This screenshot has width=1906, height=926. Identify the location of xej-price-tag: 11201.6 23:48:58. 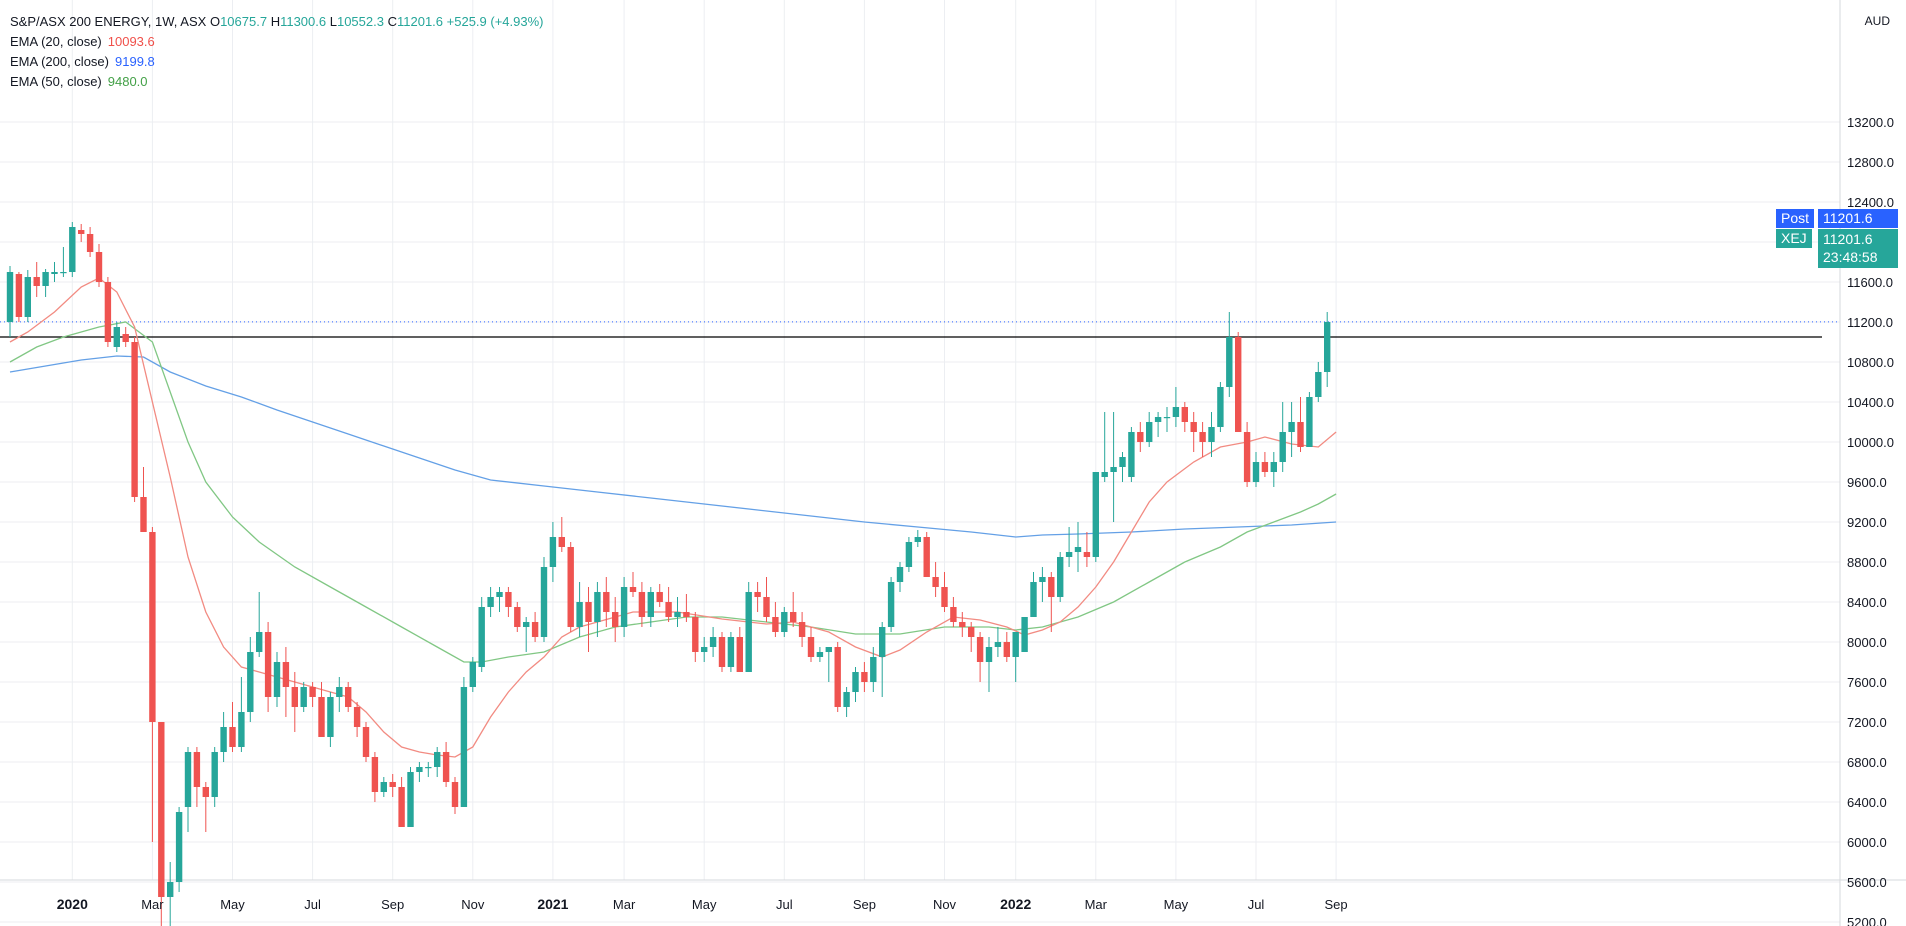
(1858, 248).